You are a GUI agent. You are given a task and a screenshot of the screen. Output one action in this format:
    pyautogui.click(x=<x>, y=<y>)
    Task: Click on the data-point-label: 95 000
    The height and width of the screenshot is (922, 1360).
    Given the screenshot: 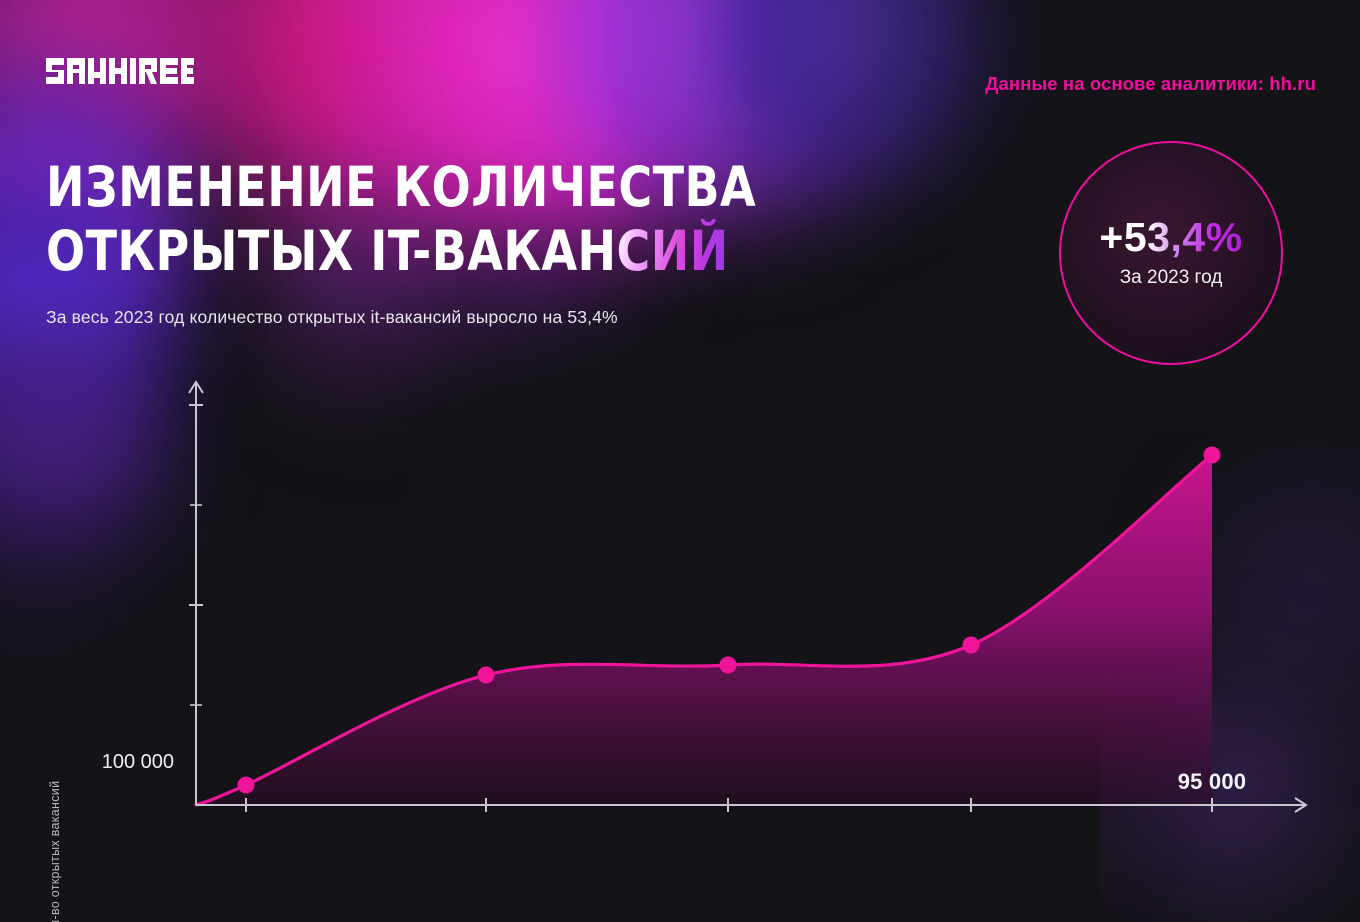 What is the action you would take?
    pyautogui.click(x=1212, y=781)
    